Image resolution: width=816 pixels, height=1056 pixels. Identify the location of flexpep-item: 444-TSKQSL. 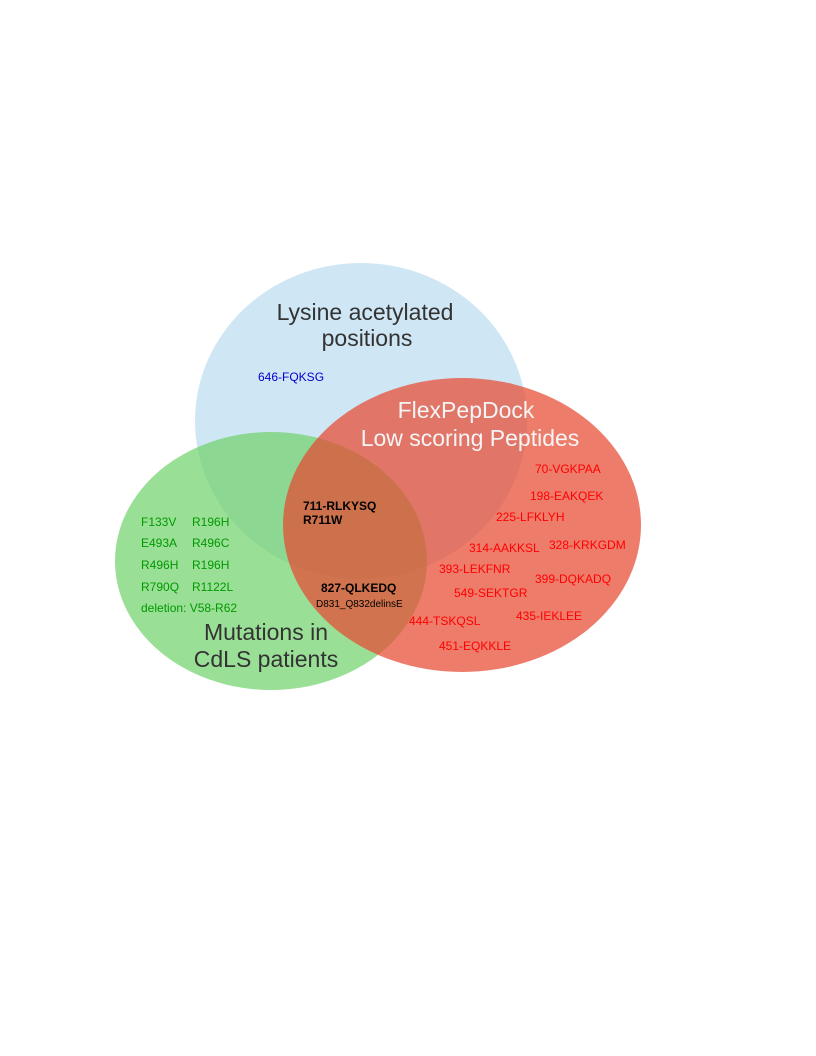
(445, 621).